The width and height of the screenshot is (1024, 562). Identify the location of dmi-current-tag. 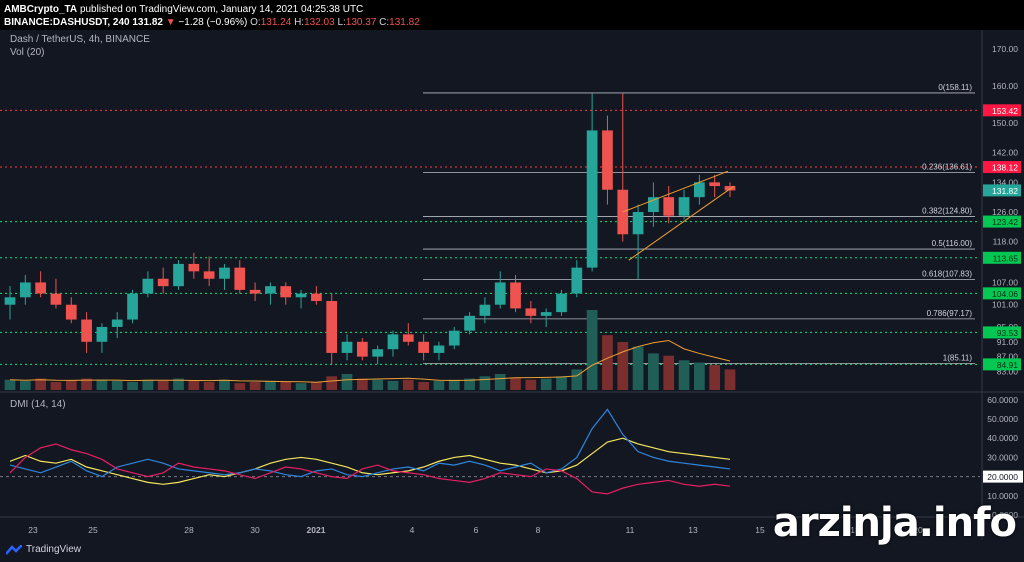
(1003, 476).